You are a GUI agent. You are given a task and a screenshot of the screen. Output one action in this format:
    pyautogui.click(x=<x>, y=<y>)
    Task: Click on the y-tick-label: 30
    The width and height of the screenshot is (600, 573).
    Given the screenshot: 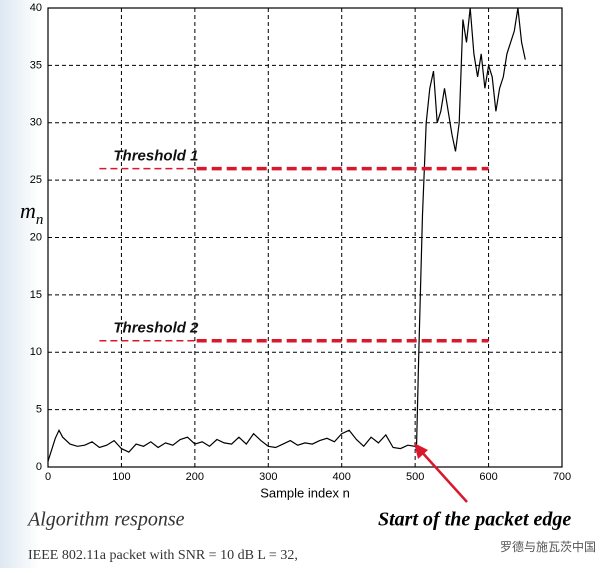 What is the action you would take?
    pyautogui.click(x=36, y=123)
    